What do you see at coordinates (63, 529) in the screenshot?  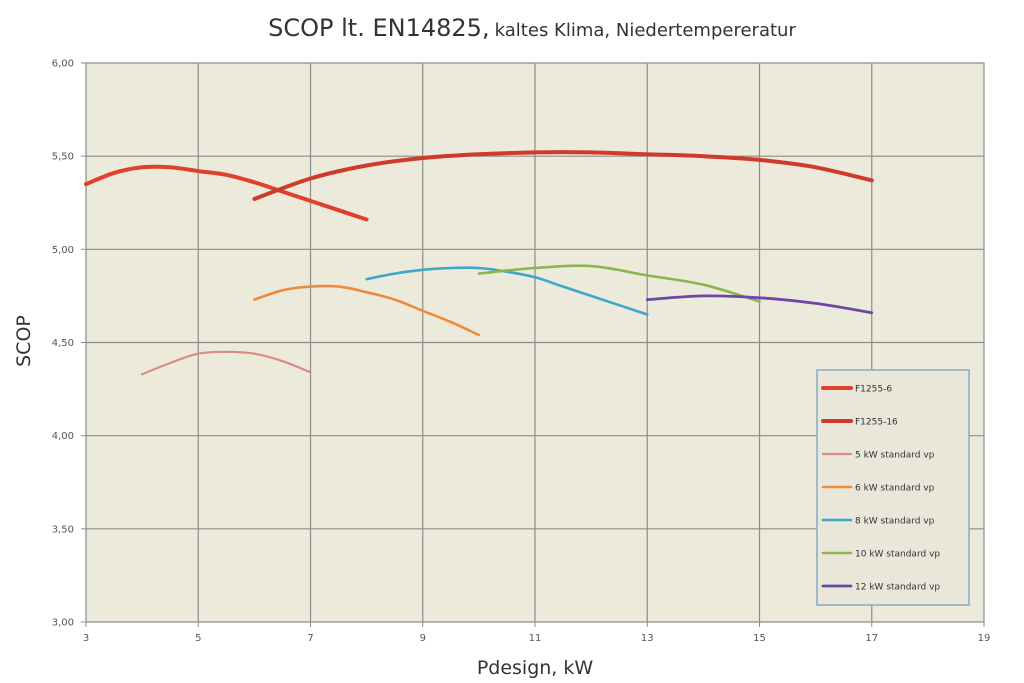 I see `y-tick-label: 3,50` at bounding box center [63, 529].